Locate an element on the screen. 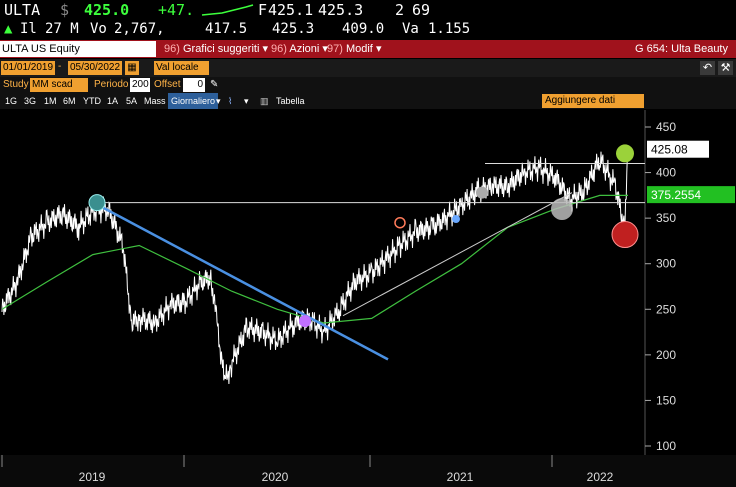  vo-value: 2,767, is located at coordinates (139, 29).